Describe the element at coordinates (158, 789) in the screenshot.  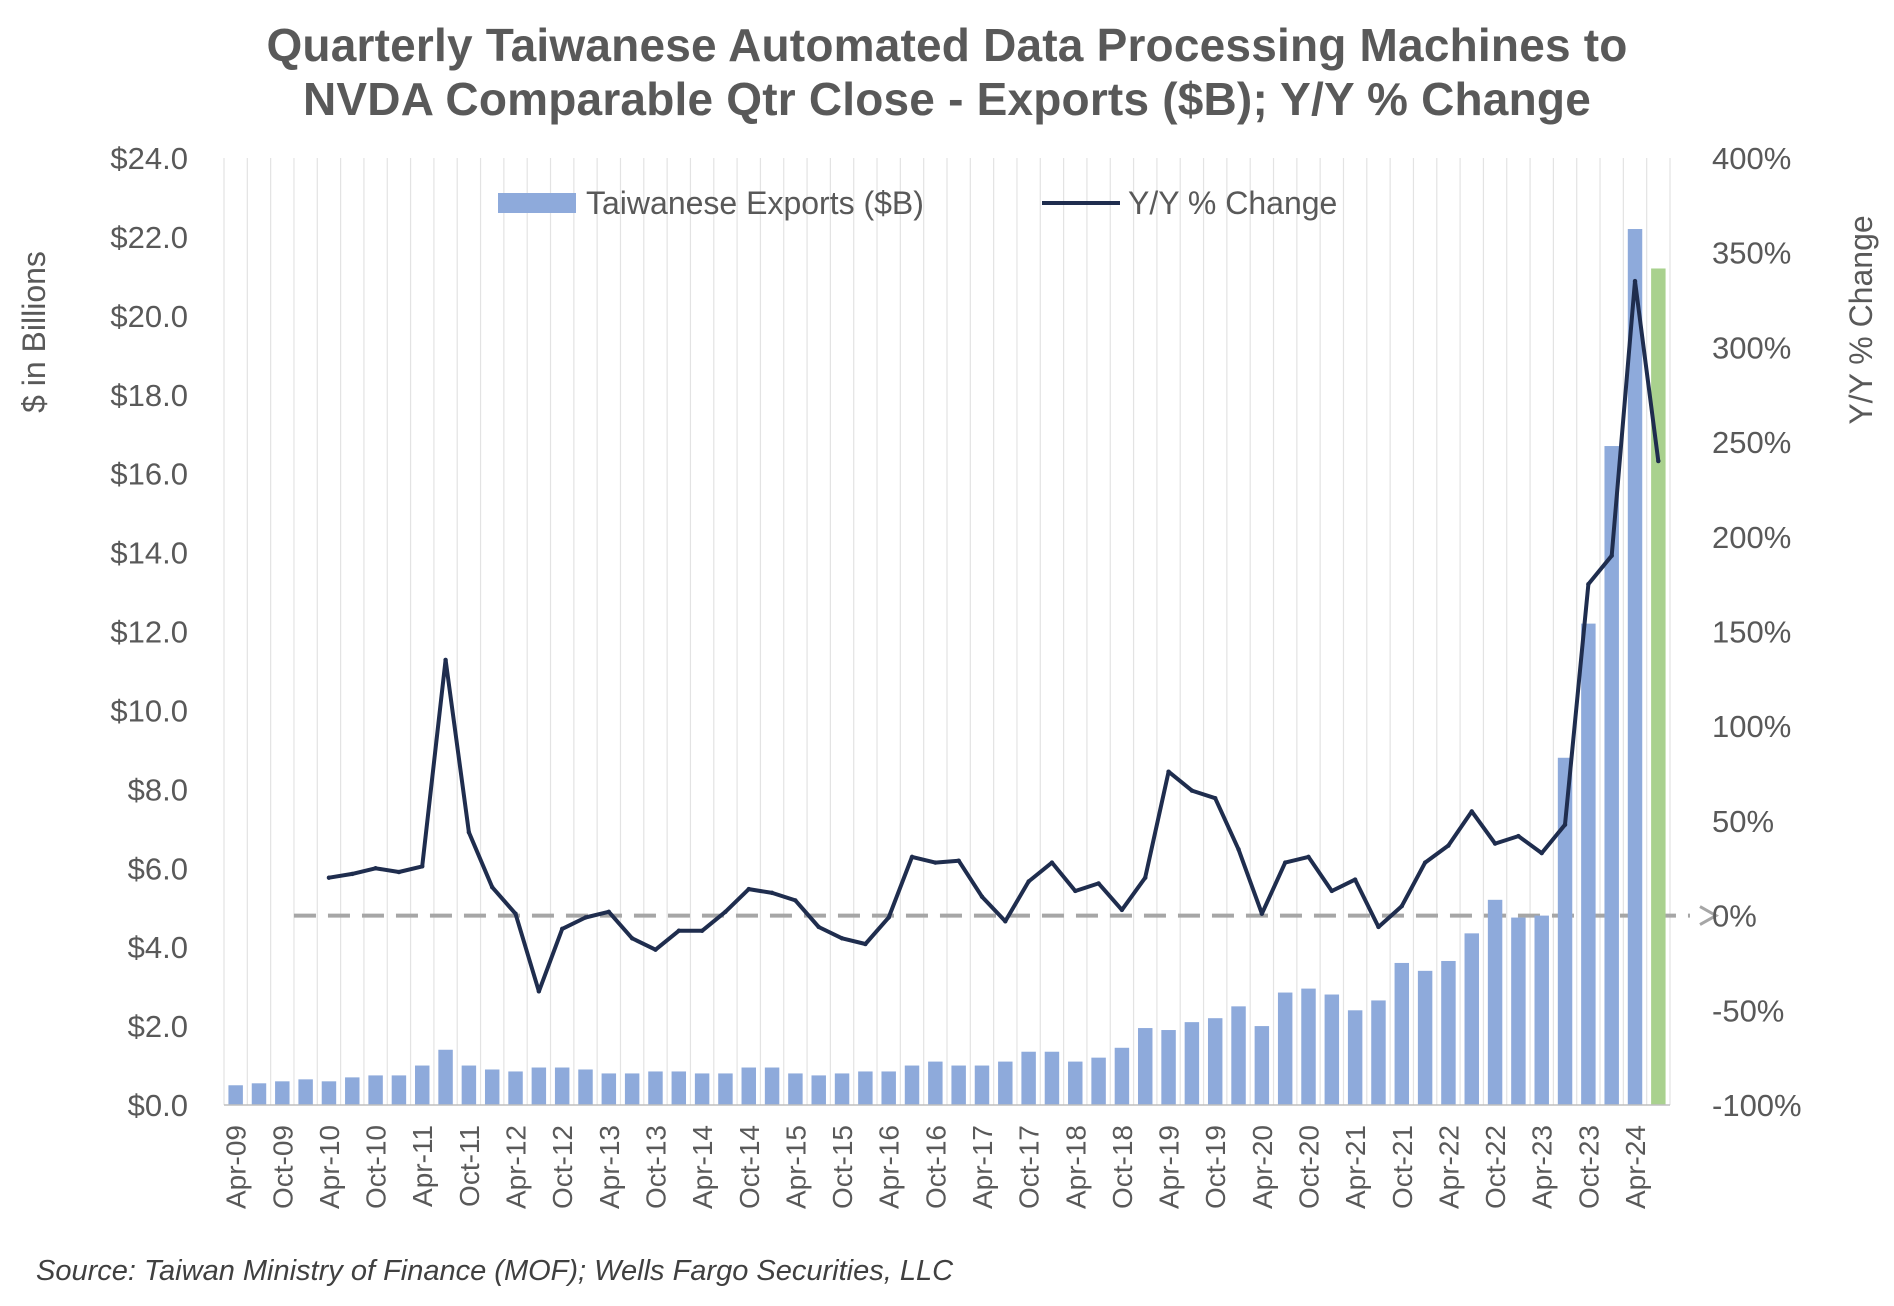
I see `left-tick-label: $8.0` at that location.